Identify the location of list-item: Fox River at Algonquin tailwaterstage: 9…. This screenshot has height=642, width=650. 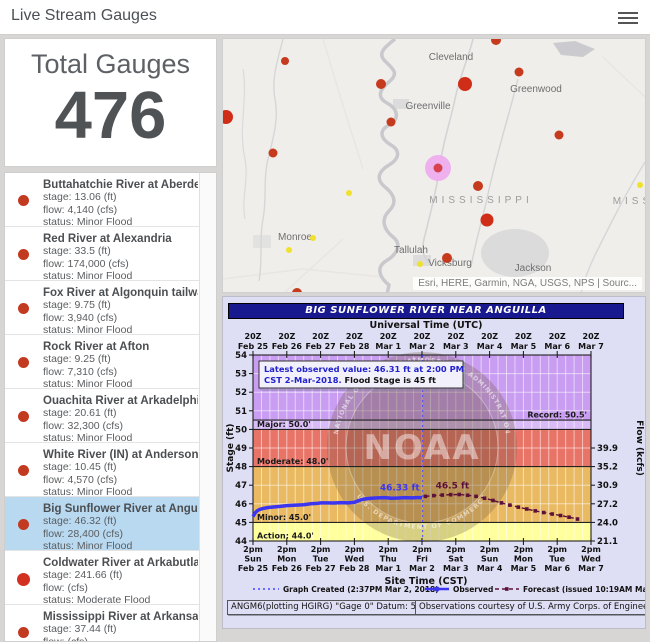
(103, 308).